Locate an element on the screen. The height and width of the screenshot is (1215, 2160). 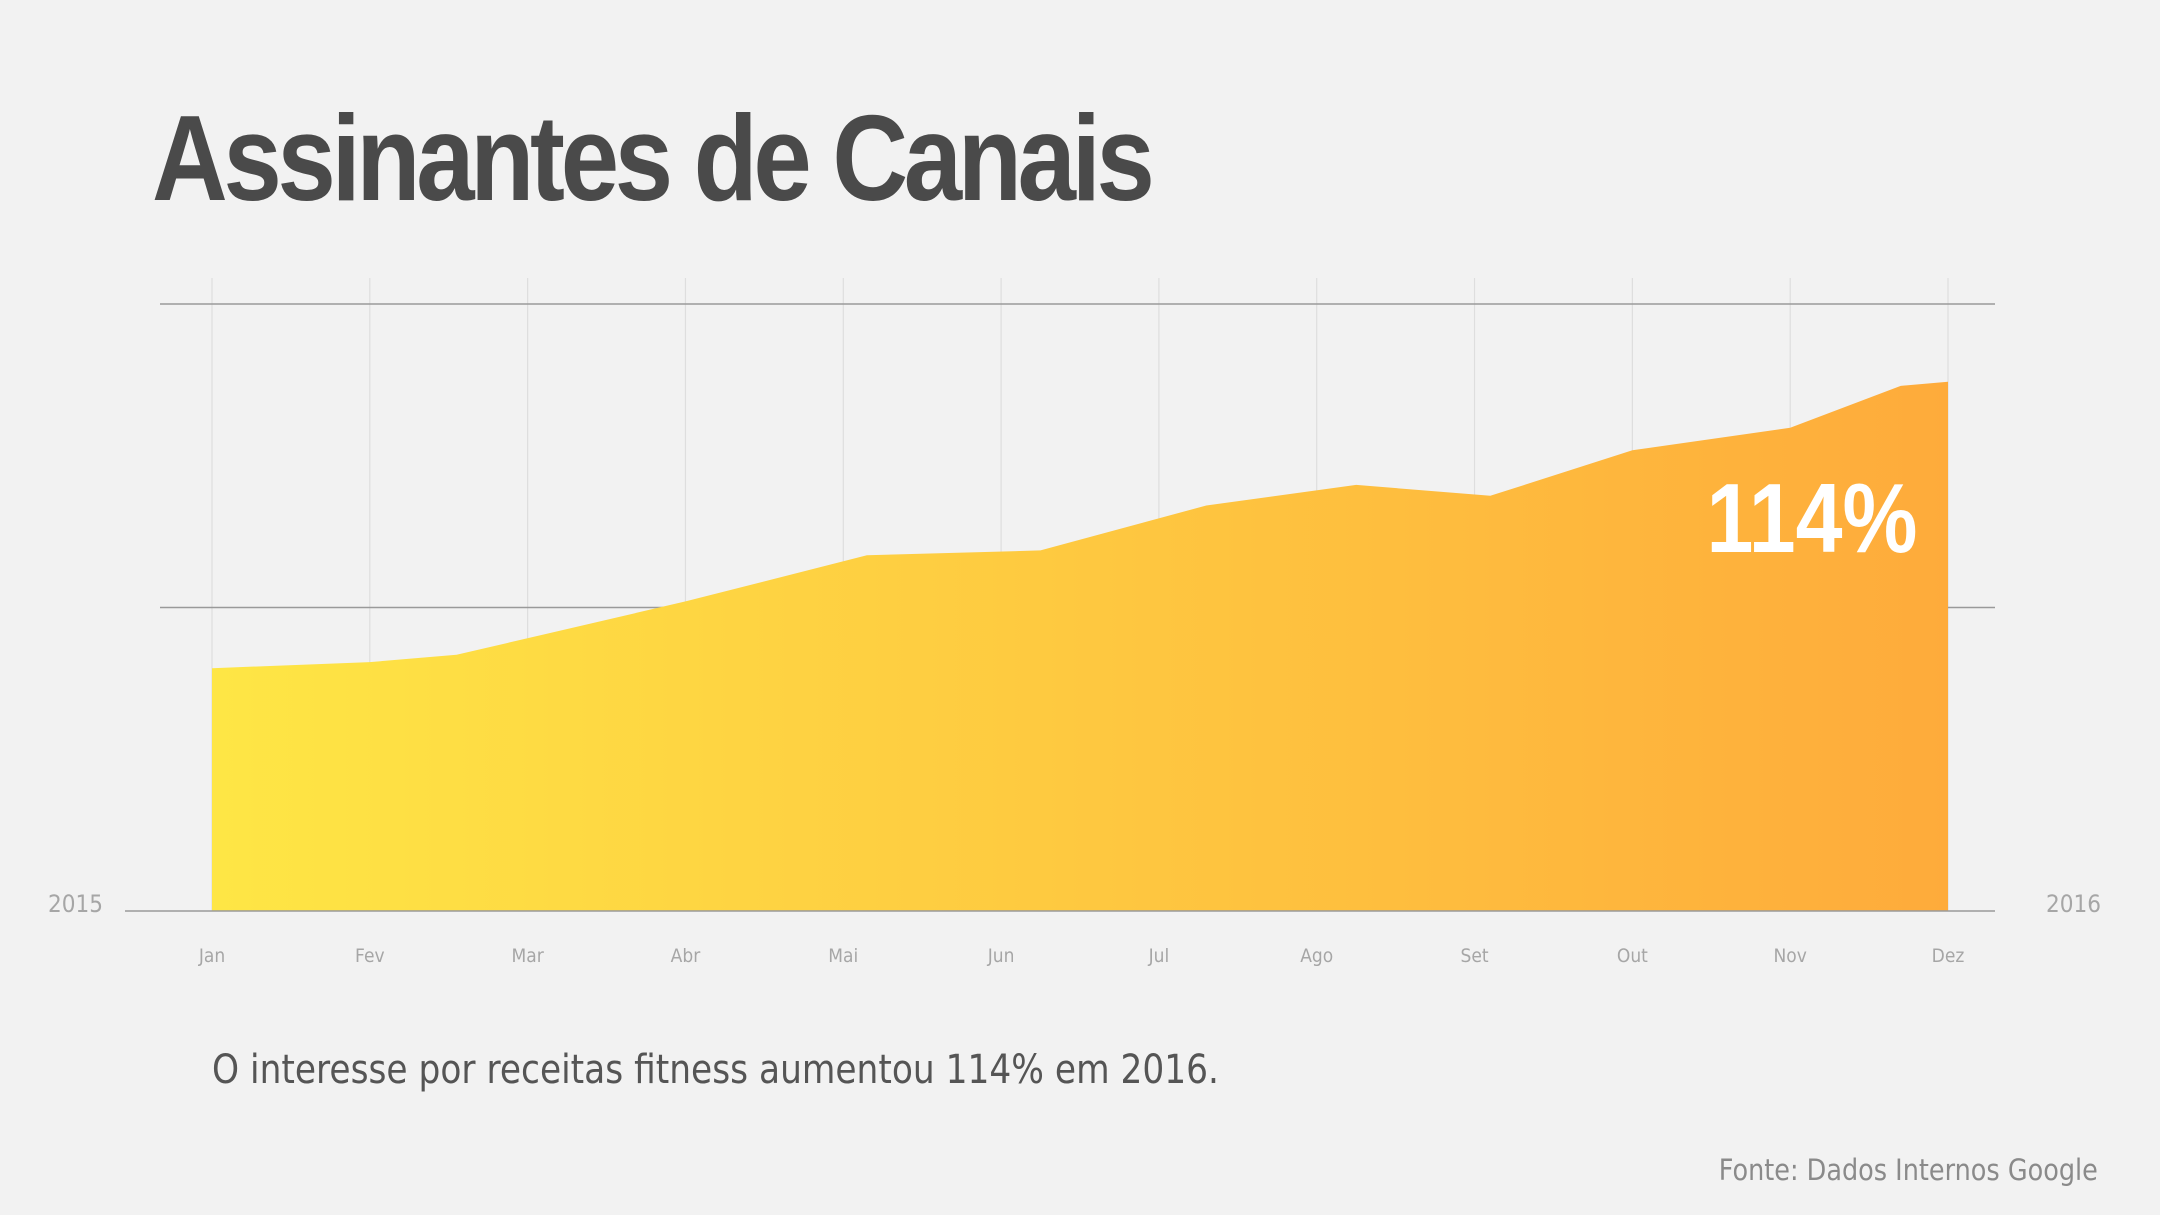
x-tick-label-jun: Jun is located at coordinates (1001, 956).